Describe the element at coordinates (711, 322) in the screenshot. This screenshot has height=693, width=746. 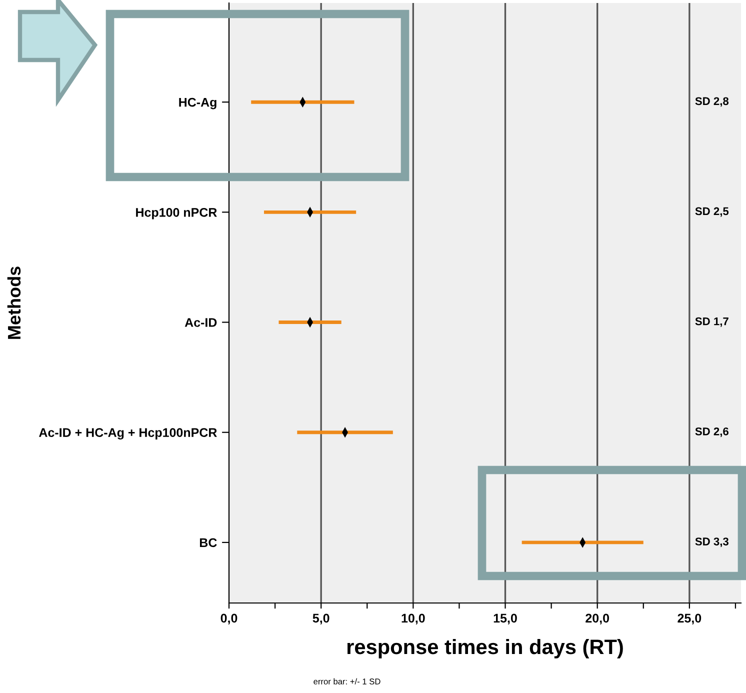
I see `annotation: SD 1,7` at that location.